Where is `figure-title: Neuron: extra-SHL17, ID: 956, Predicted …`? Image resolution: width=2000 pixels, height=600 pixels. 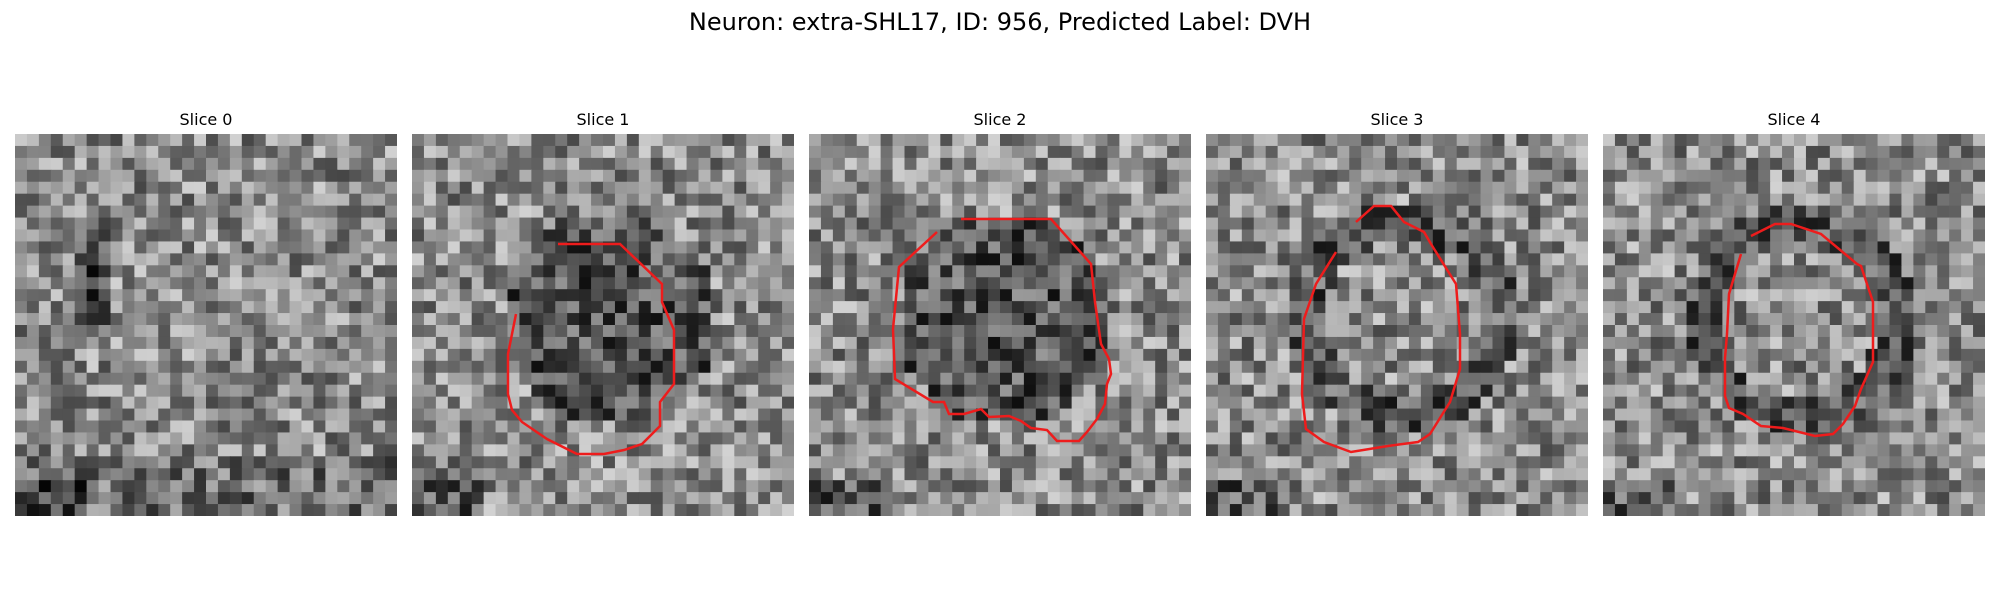 figure-title: Neuron: extra-SHL17, ID: 956, Predicted … is located at coordinates (1000, 22).